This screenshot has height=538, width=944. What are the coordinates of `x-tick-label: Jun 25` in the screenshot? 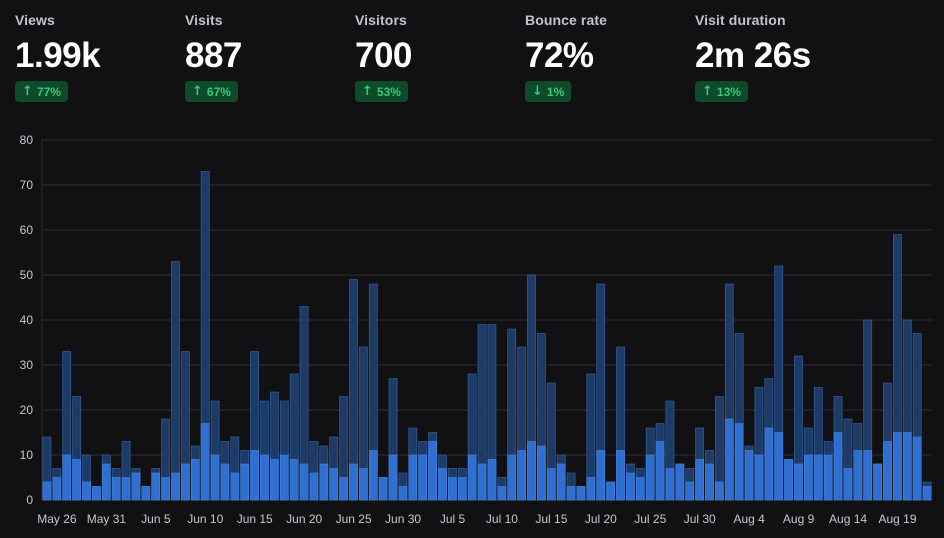 It's located at (354, 519).